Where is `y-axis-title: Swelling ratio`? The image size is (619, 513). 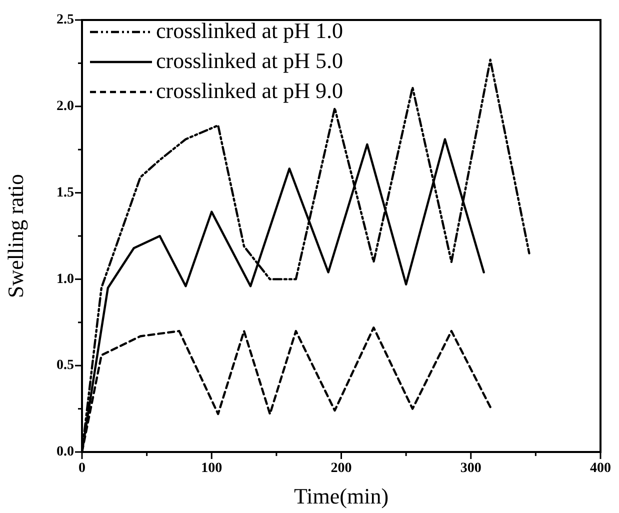 y-axis-title: Swelling ratio is located at coordinates (15, 236).